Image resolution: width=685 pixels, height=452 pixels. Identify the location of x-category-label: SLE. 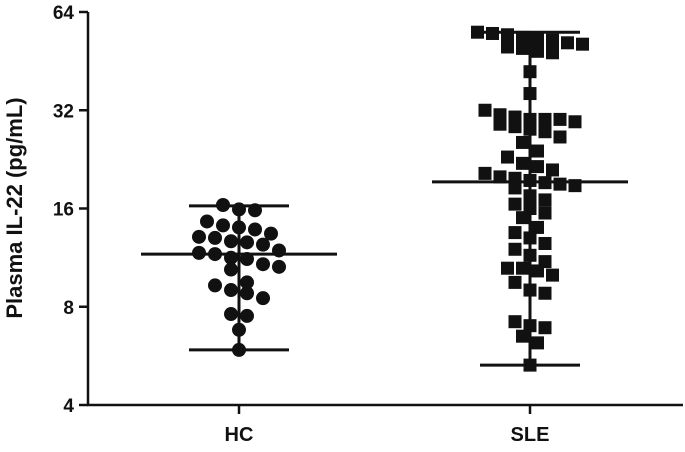
(530, 435).